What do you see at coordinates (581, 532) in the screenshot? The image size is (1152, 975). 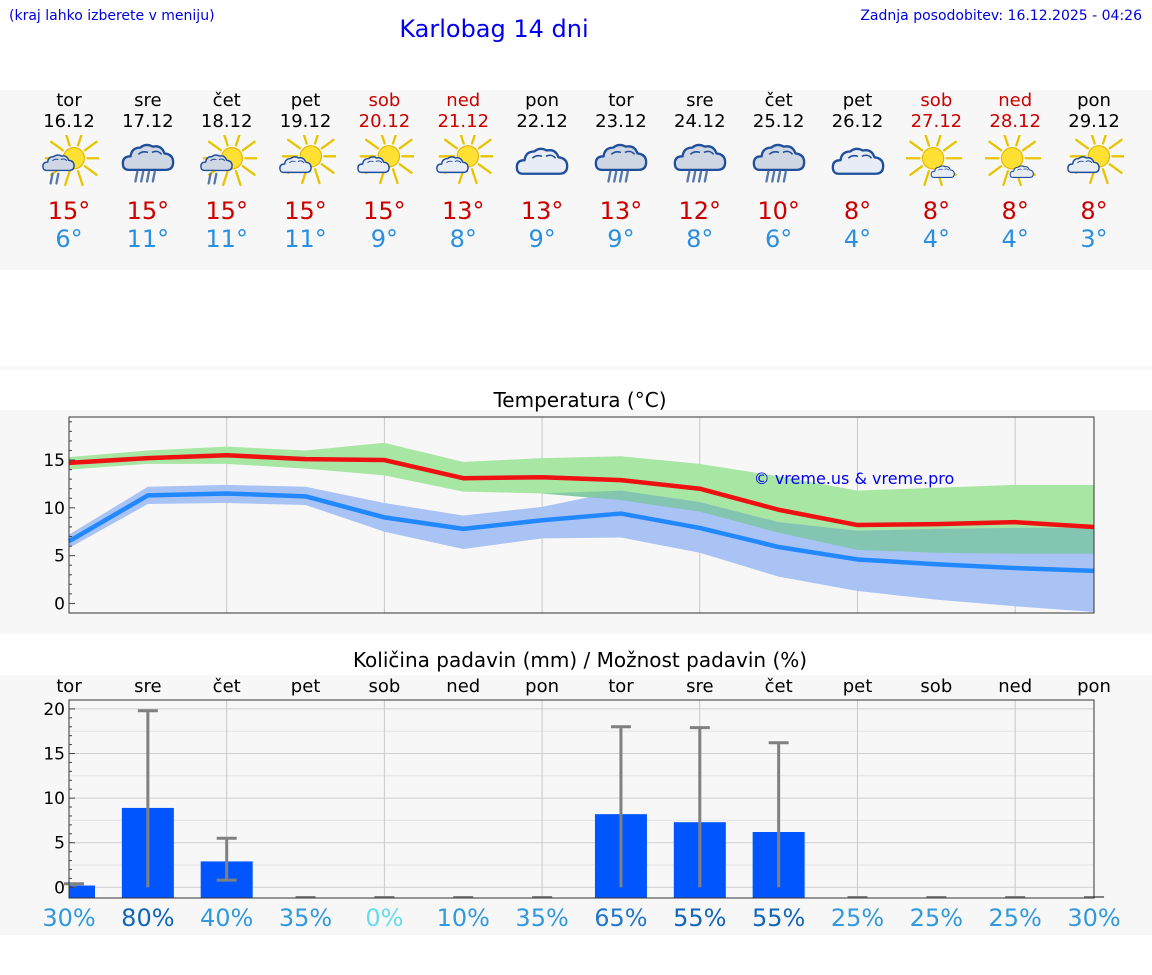 I see `min-temperature-line` at bounding box center [581, 532].